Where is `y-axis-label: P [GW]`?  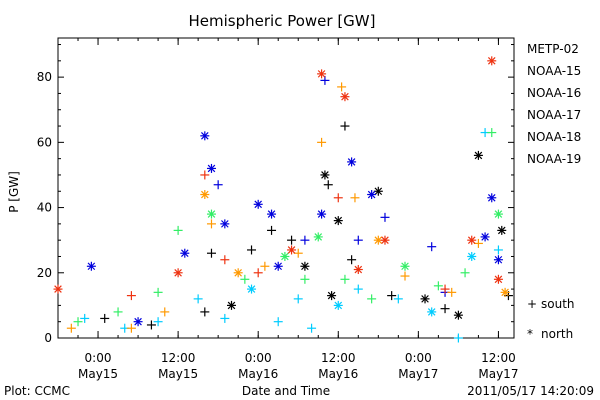
y-axis-label: P [GW] is located at coordinates (14, 192).